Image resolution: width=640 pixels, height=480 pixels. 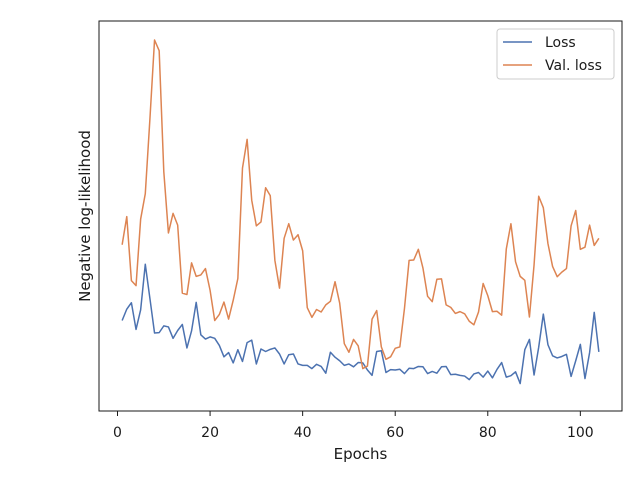 What do you see at coordinates (303, 433) in the screenshot?
I see `x-tick-label: 40` at bounding box center [303, 433].